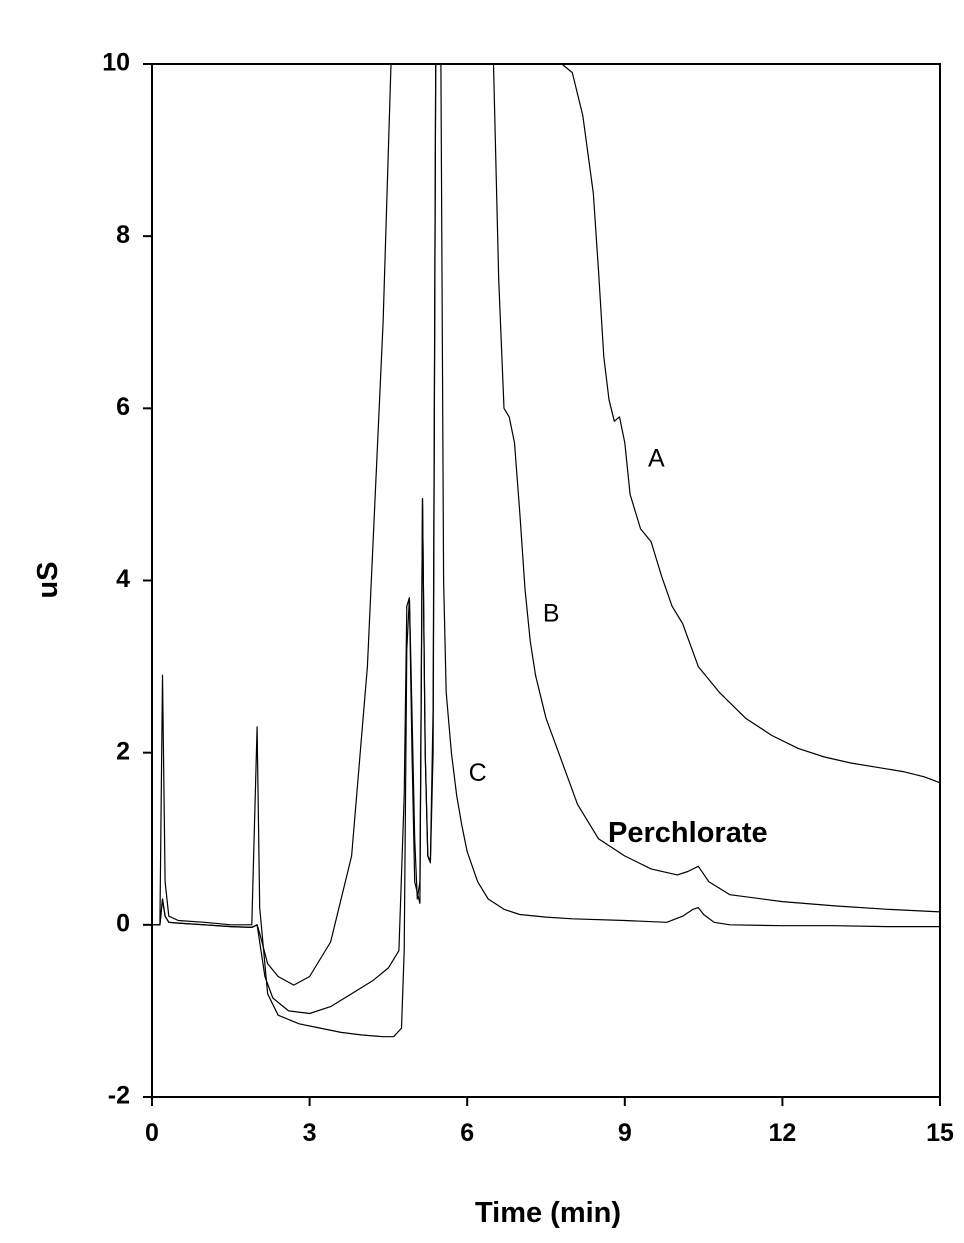 The width and height of the screenshot is (964, 1243). Describe the element at coordinates (119, 1096) in the screenshot. I see `y-tick-label: -2` at that location.